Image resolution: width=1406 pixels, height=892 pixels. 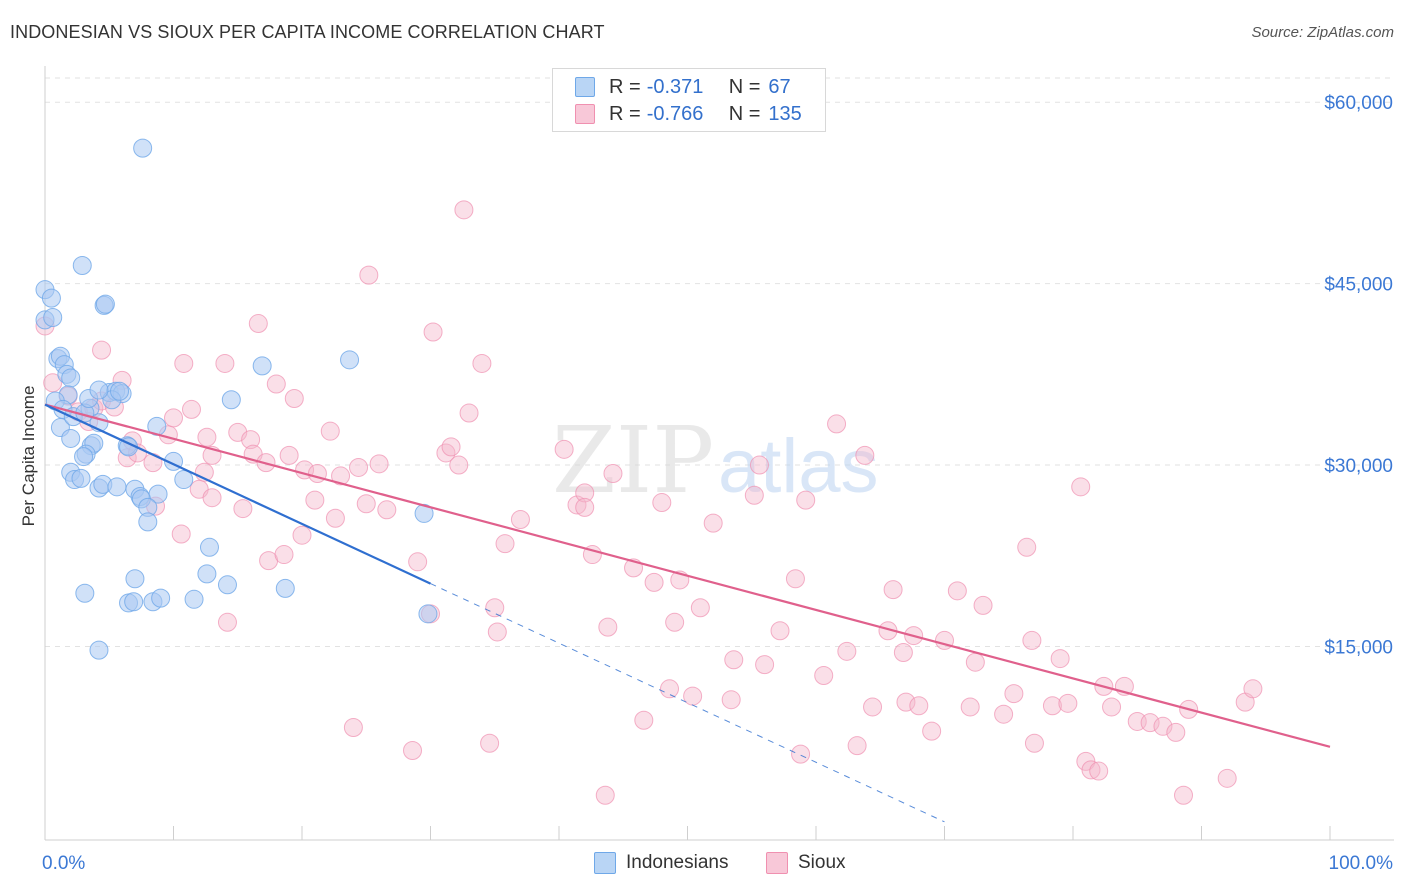 What do you see at coordinates (1358, 375) in the screenshot?
I see `y-tick-labels: $15,000 $30,000 $45,000 $60,000` at bounding box center [1358, 375].